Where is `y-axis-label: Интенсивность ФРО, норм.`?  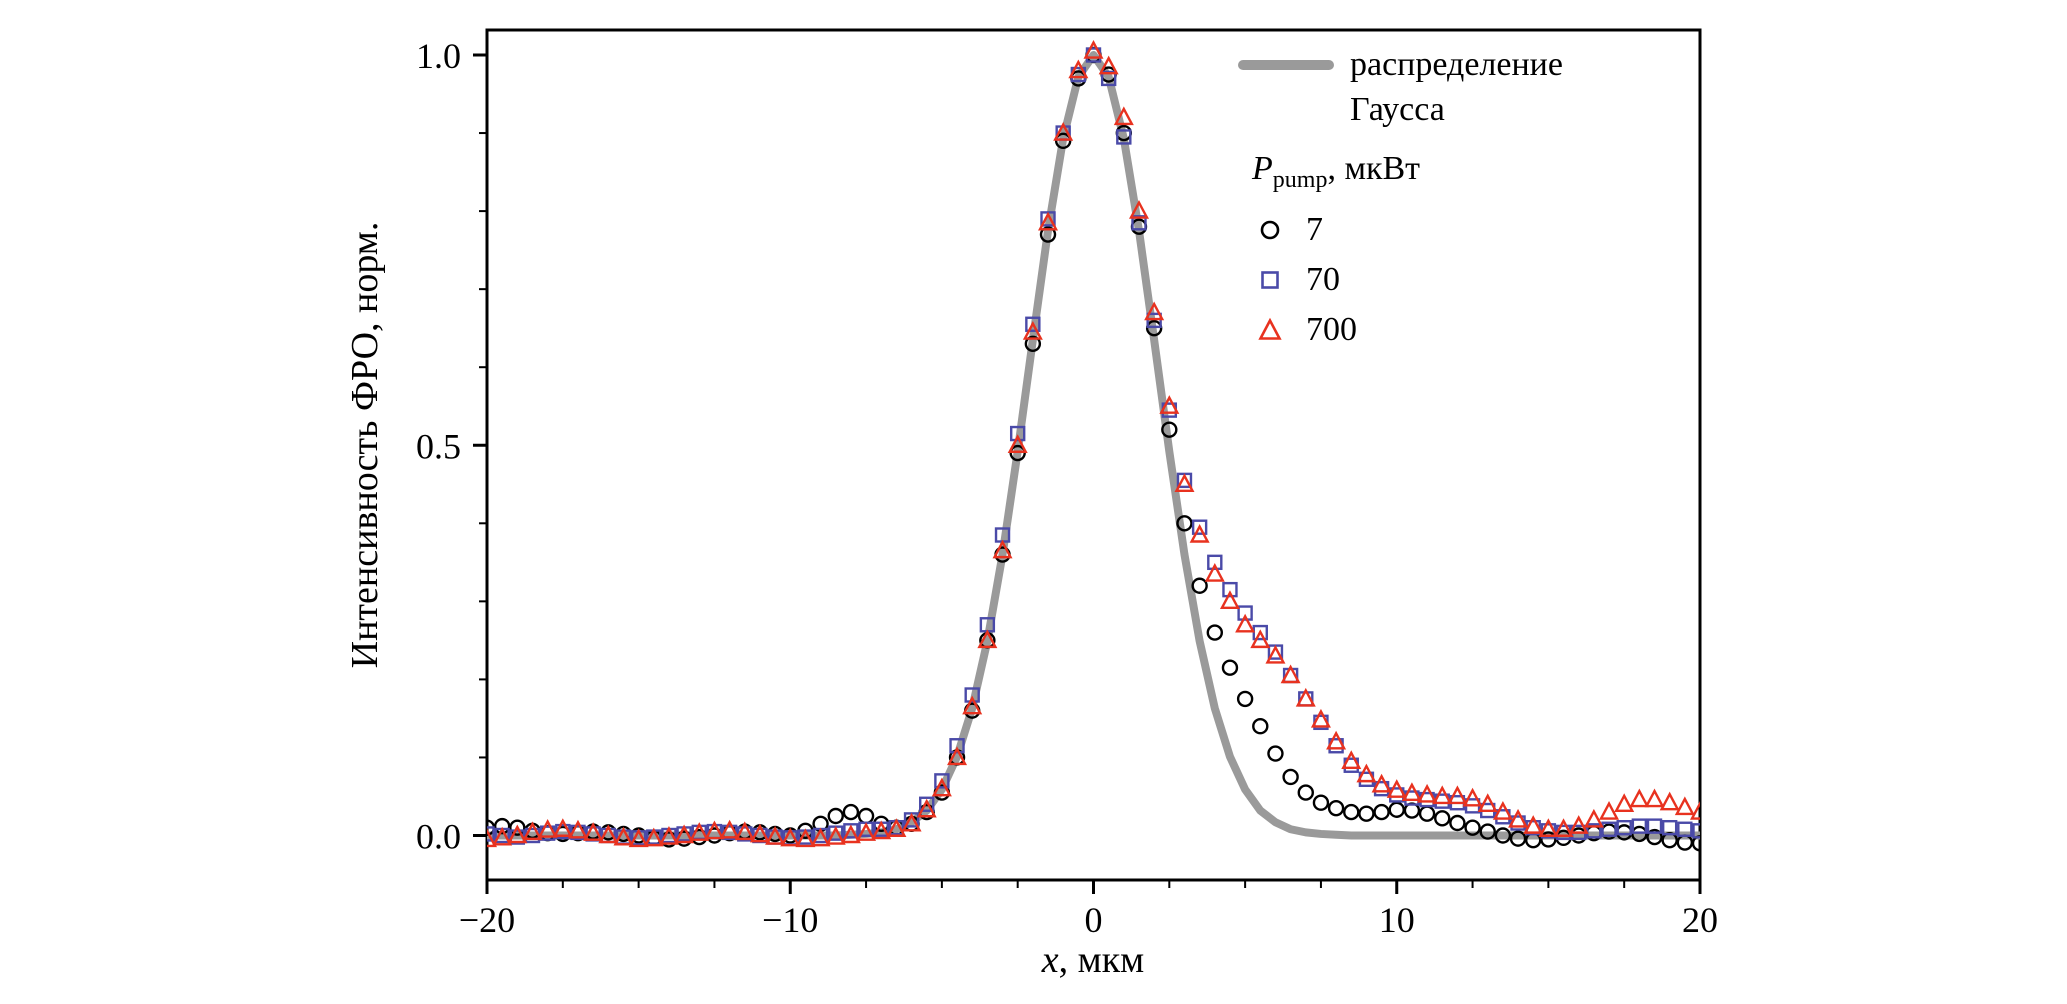 y-axis-label: Интенсивность ФРО, норм. is located at coordinates (365, 445).